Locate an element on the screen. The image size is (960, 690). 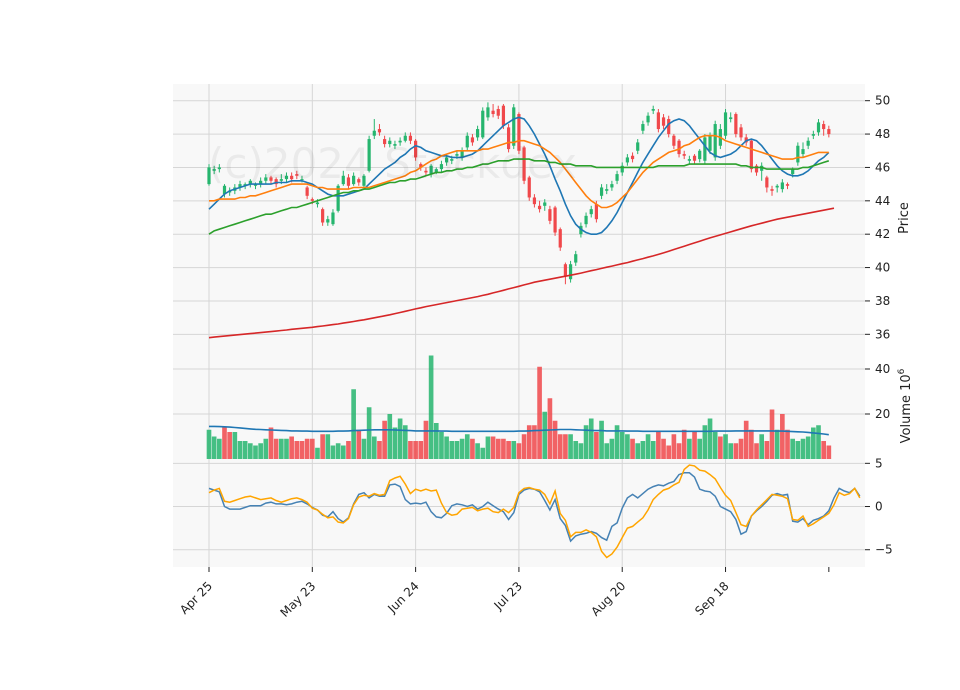
osc-y-tick-label: 5 is located at coordinates (879, 463).